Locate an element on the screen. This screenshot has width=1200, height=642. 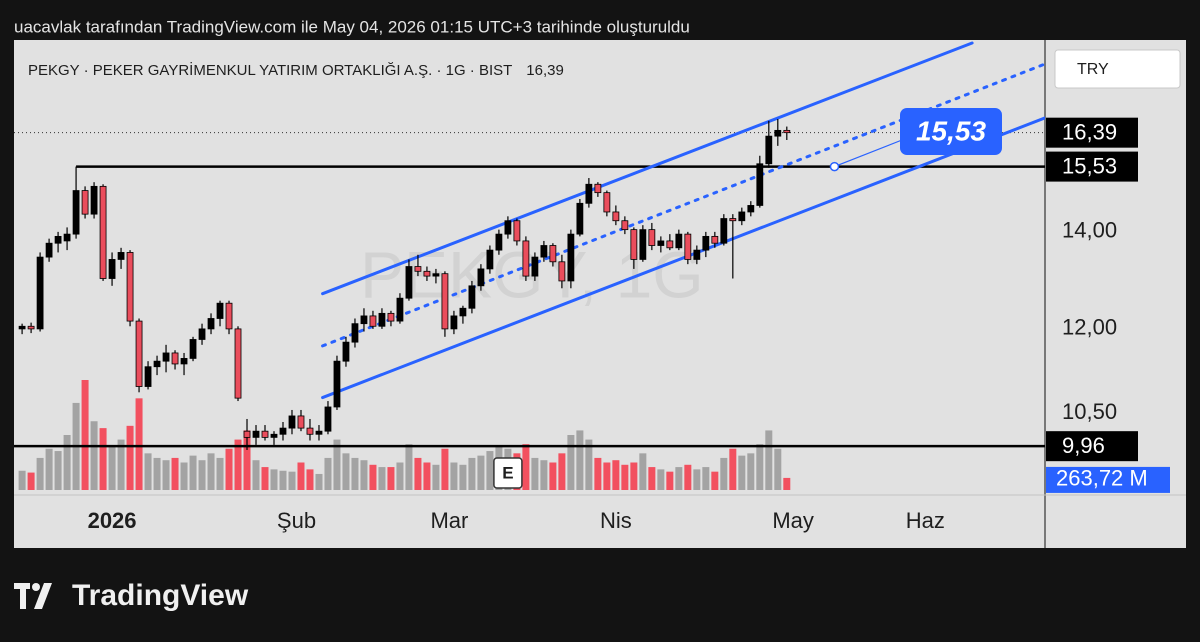
price-axis-label: 16,39 is located at coordinates (1089, 131).